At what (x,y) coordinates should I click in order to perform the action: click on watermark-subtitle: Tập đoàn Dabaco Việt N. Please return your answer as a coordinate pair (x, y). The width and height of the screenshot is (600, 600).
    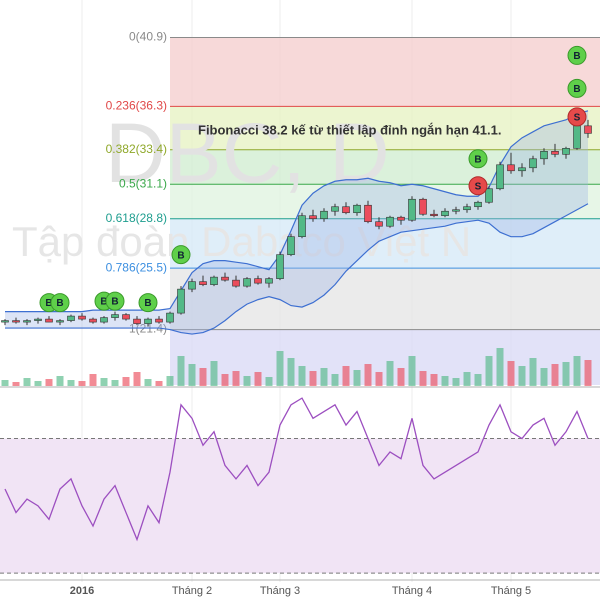
    Looking at the image, I should click on (241, 241).